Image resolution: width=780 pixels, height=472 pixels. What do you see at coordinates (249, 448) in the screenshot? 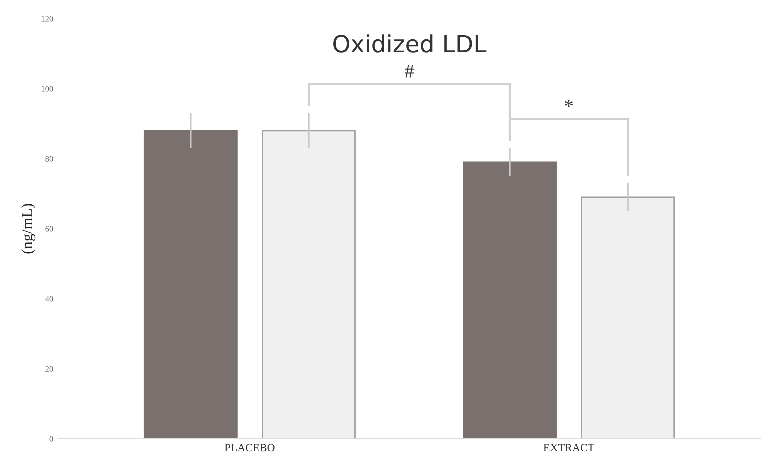
I see `x-tick-label: PLACEBO` at bounding box center [249, 448].